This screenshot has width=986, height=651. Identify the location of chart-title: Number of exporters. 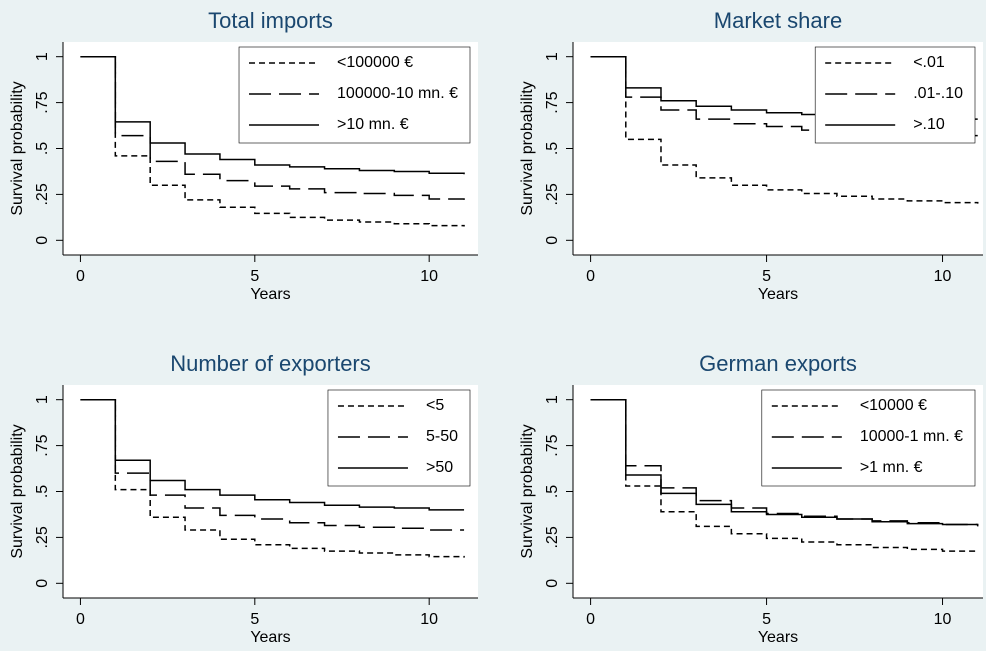
(270, 363).